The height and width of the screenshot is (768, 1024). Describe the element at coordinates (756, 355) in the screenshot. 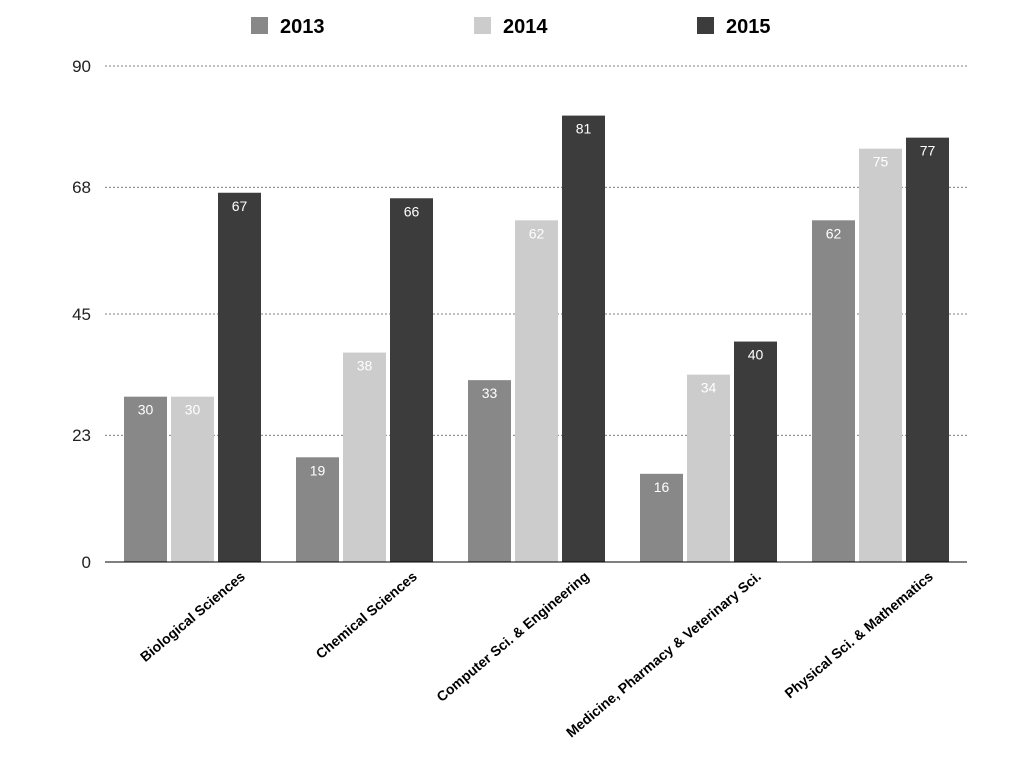

I see `bar-value-label: 40` at that location.